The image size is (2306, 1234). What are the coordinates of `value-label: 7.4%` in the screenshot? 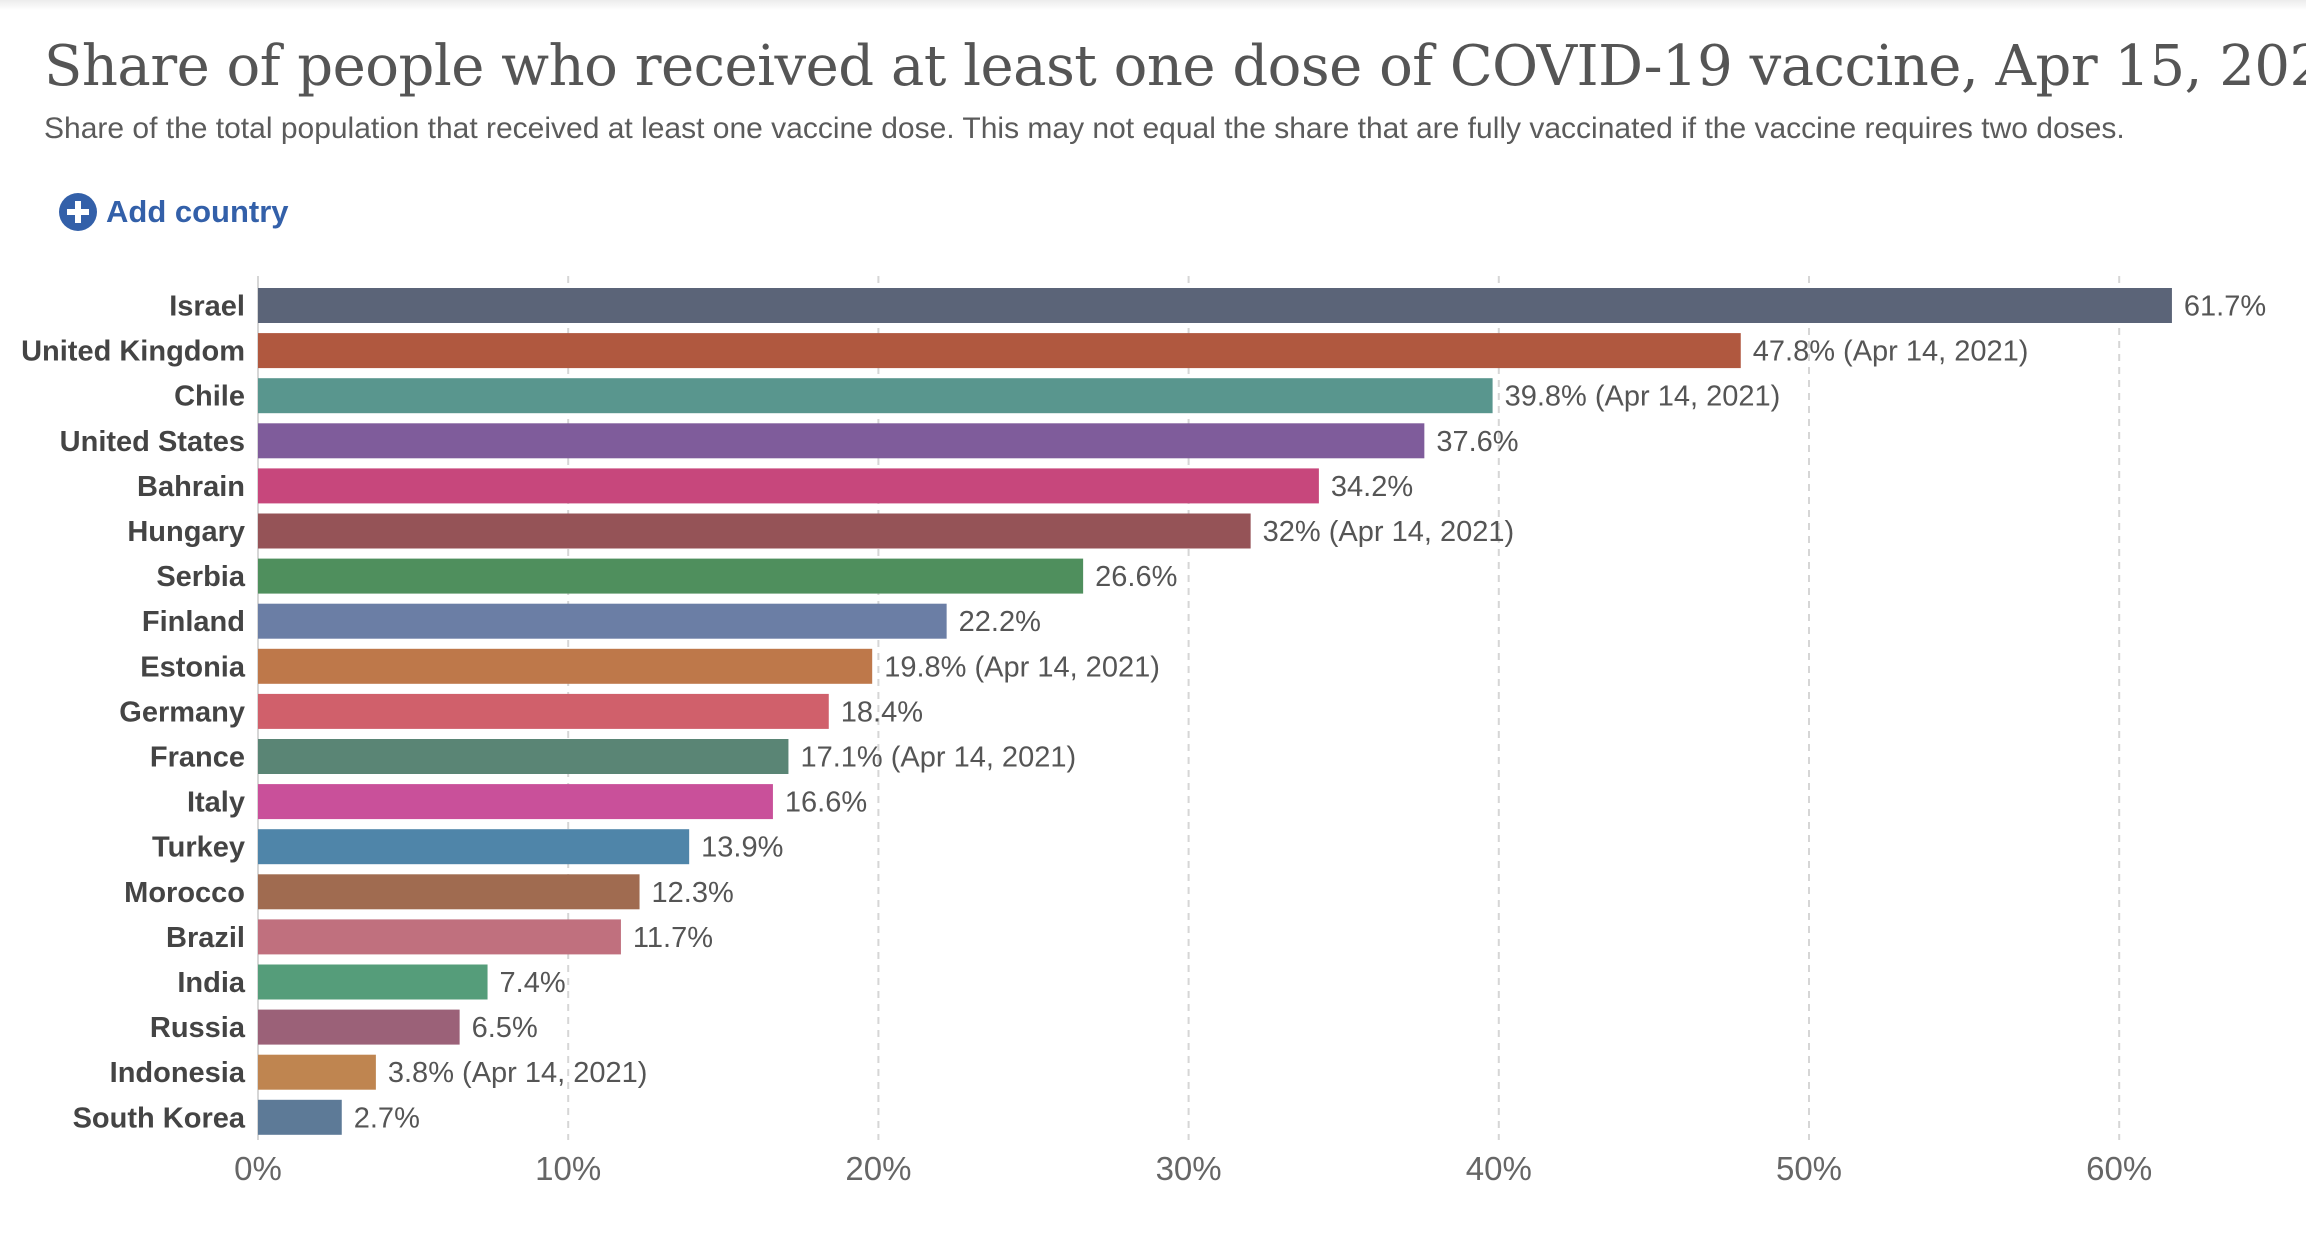 It's located at (533, 983).